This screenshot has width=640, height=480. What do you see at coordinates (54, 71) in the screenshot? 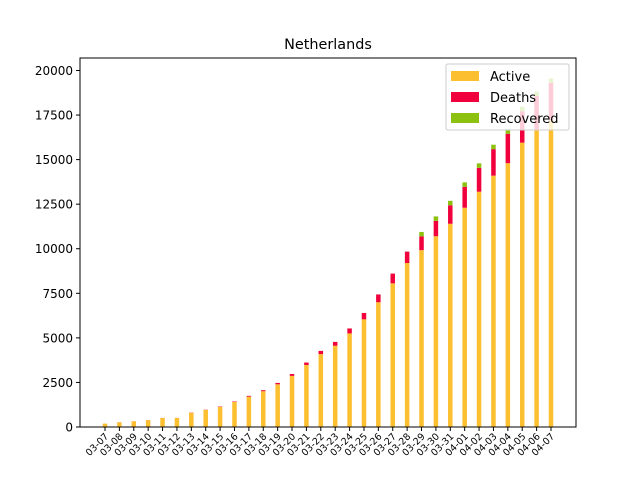
I see `y-tick-label: 20000` at bounding box center [54, 71].